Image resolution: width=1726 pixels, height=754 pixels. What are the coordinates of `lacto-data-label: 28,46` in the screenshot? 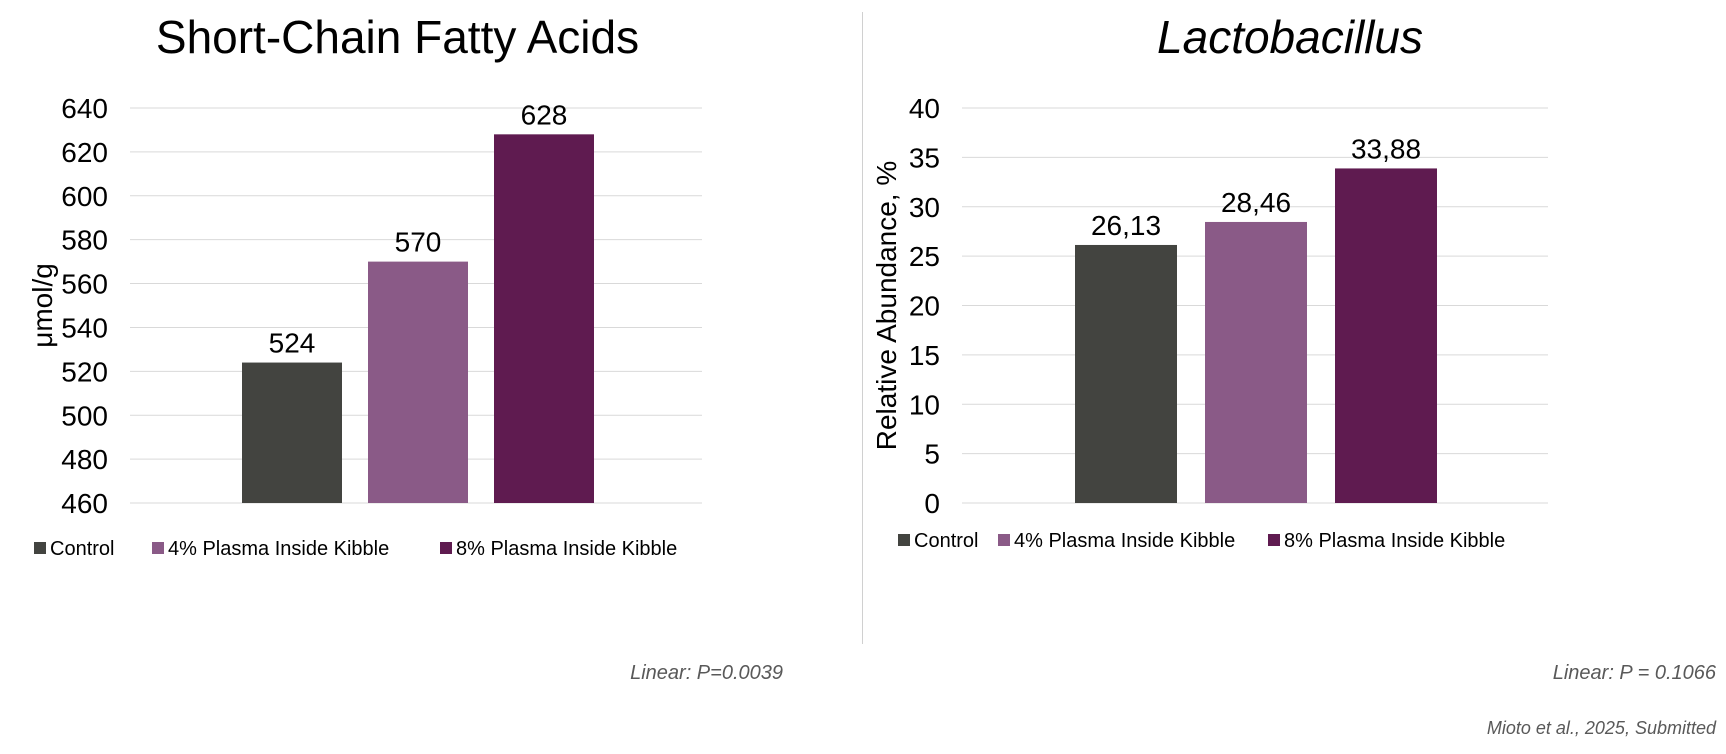 It's located at (1256, 202).